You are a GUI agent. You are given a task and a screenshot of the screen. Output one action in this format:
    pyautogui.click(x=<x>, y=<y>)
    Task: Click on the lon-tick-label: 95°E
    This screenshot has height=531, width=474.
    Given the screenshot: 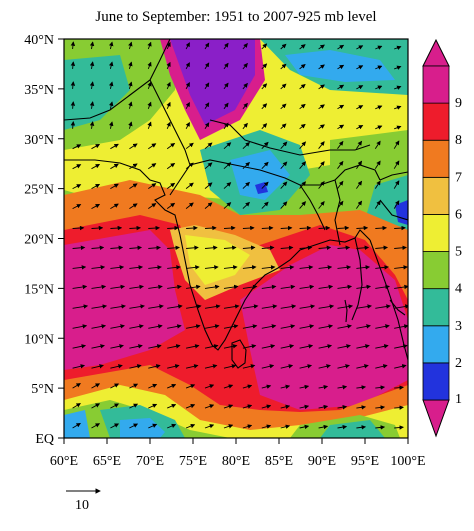 What is the action you would take?
    pyautogui.click(x=365, y=461)
    